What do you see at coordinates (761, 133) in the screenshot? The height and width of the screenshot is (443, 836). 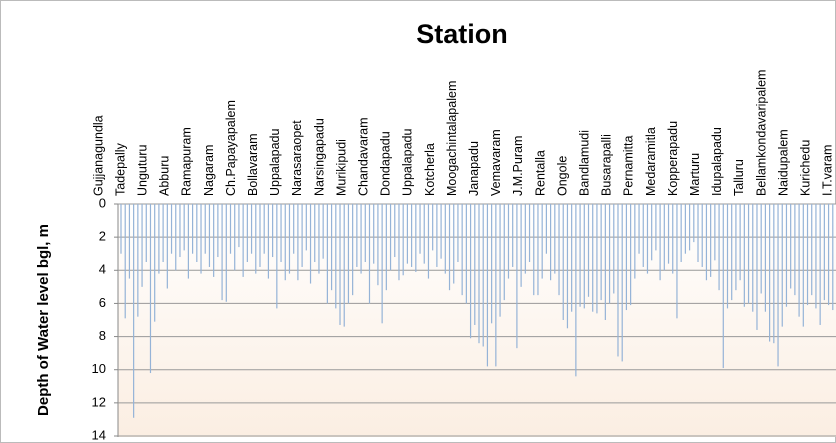 I see `x-tick-label: Bellamkondavaripalem` at bounding box center [761, 133].